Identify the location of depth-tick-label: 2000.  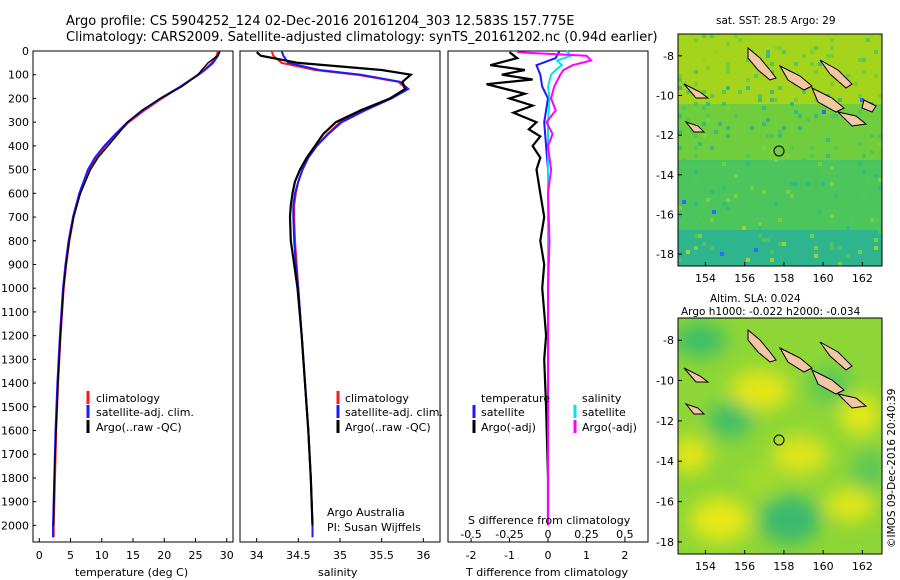
(15, 525).